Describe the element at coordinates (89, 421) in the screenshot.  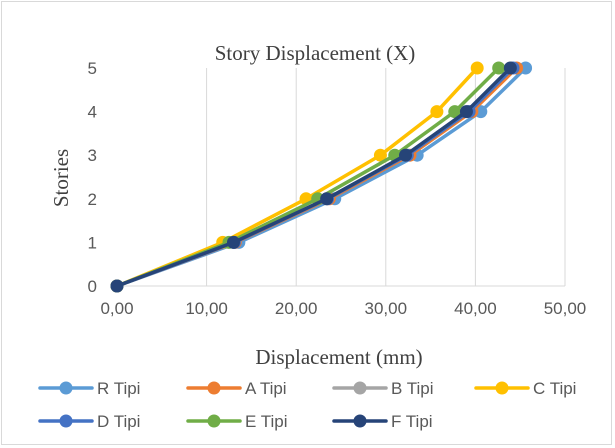
I see `legend-item: D Tipi` at that location.